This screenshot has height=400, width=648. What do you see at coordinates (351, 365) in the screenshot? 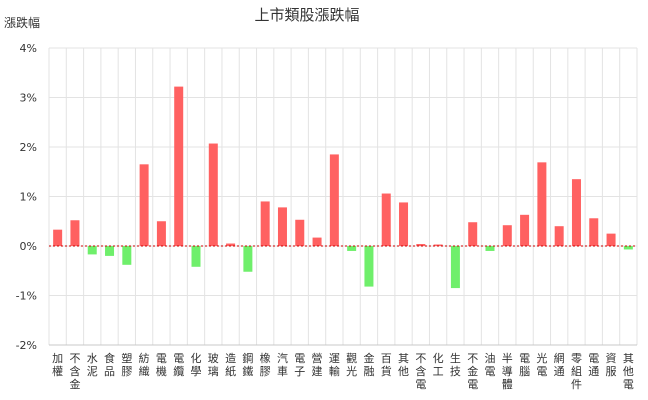
I see `x-tick-label: 觀光` at bounding box center [351, 365].